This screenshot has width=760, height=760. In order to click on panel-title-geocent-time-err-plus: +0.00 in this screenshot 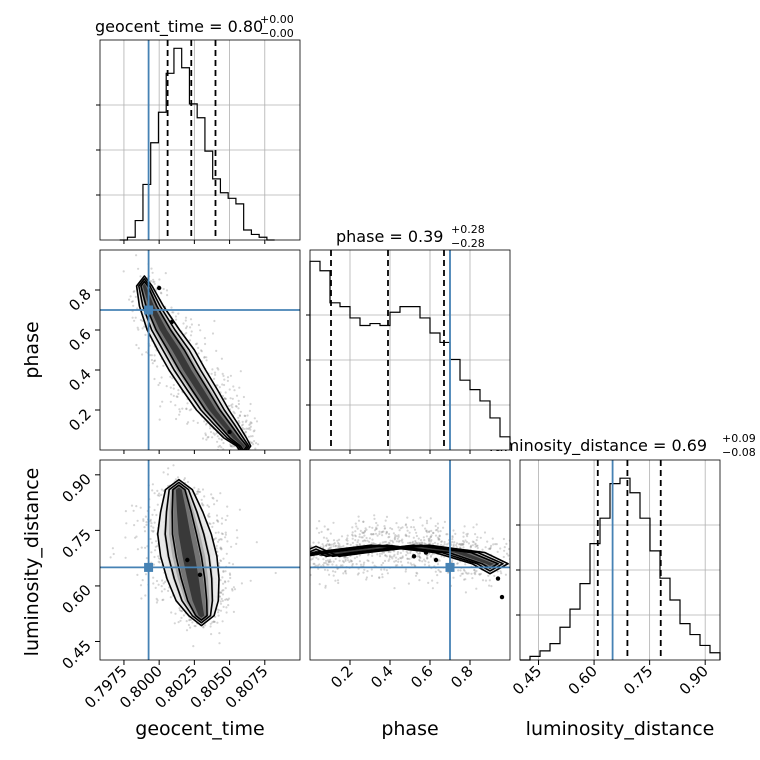, I will do `click(277, 19)`.